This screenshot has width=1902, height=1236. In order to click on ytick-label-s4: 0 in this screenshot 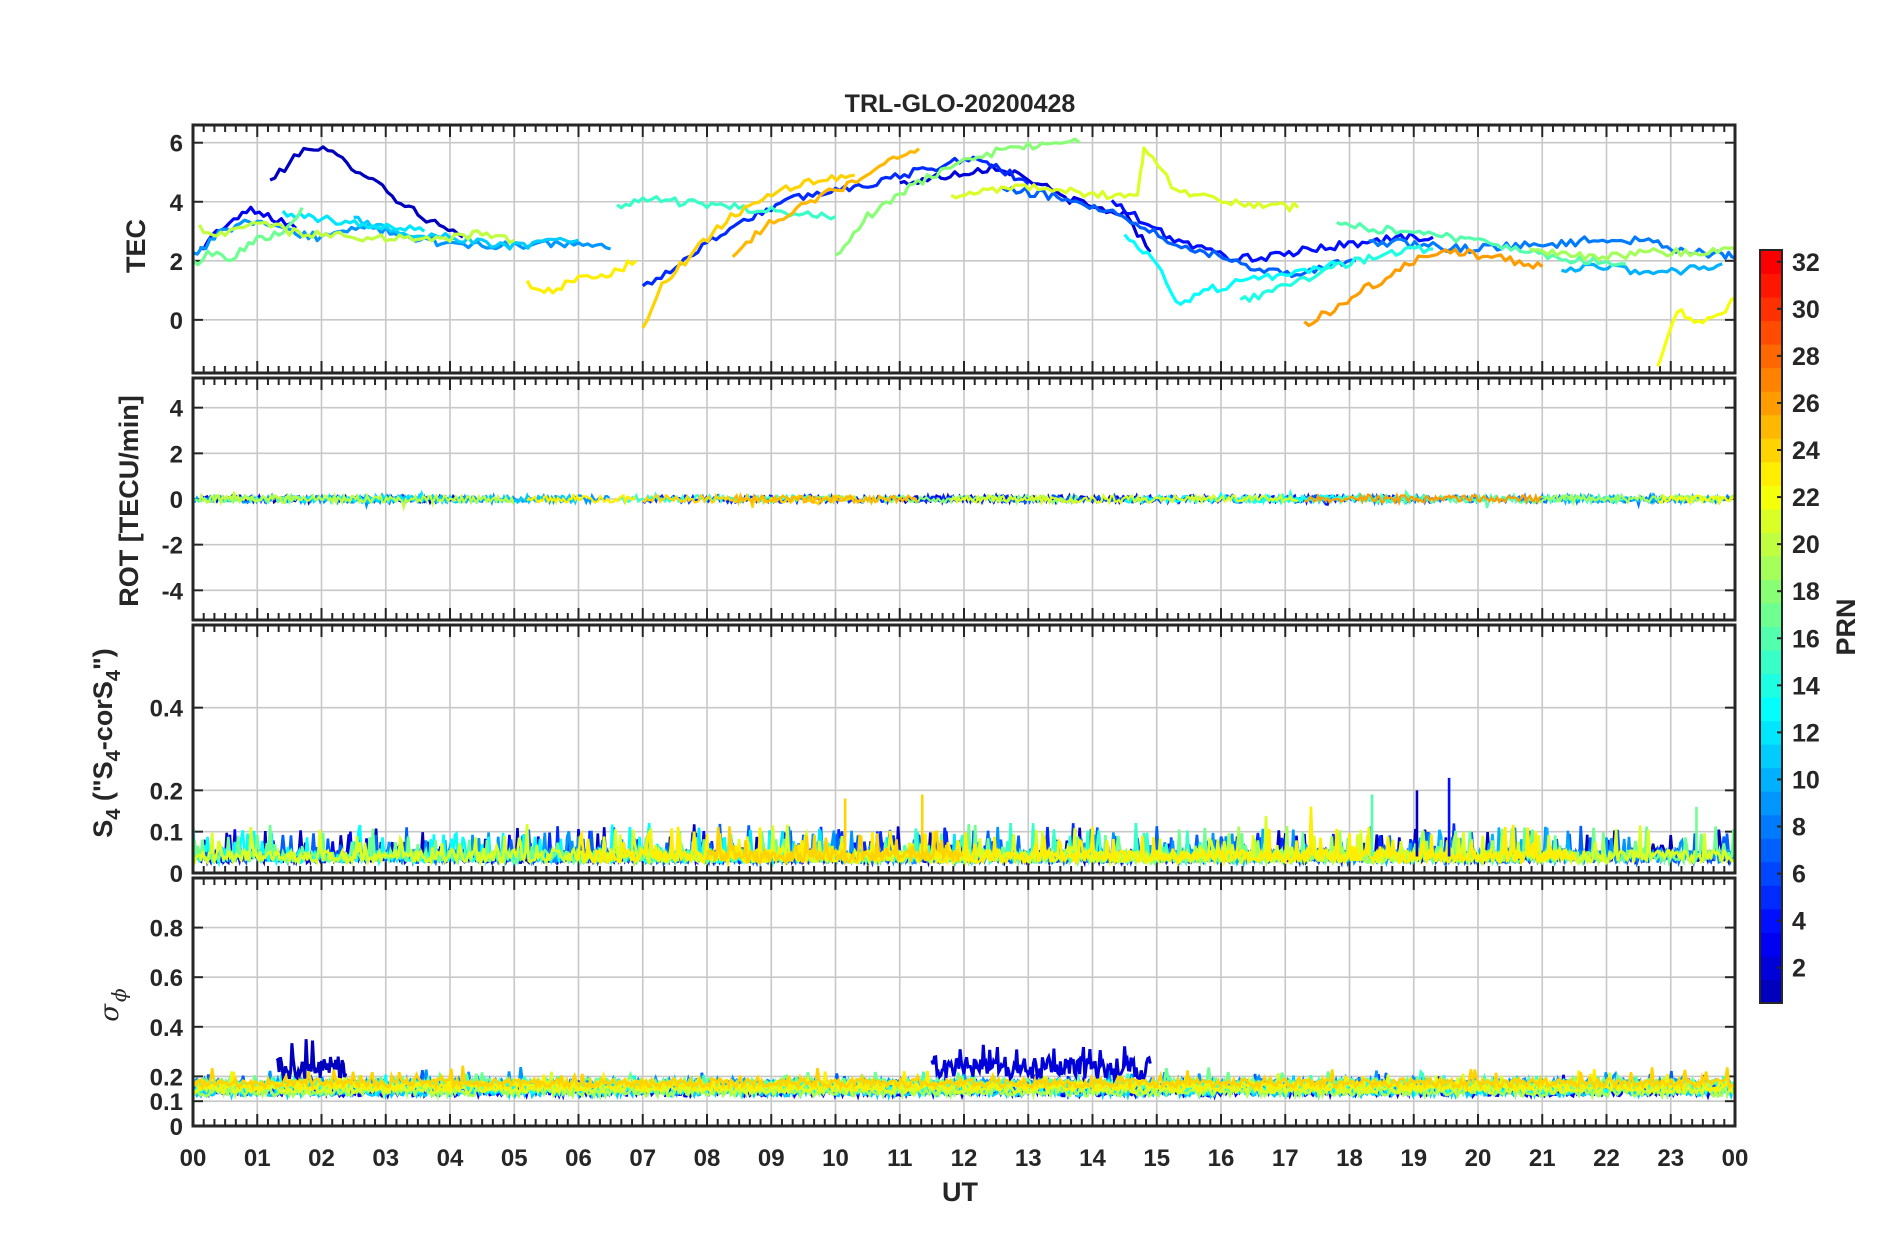, I will do `click(176, 874)`.